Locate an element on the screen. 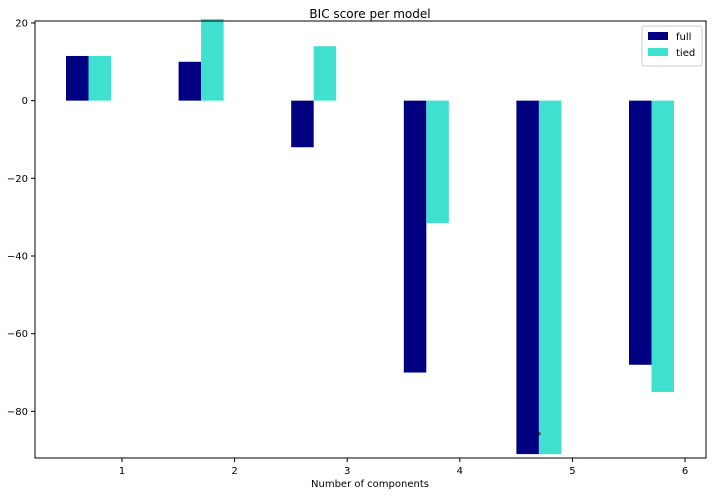  x-tick-label: 1 is located at coordinates (122, 471).